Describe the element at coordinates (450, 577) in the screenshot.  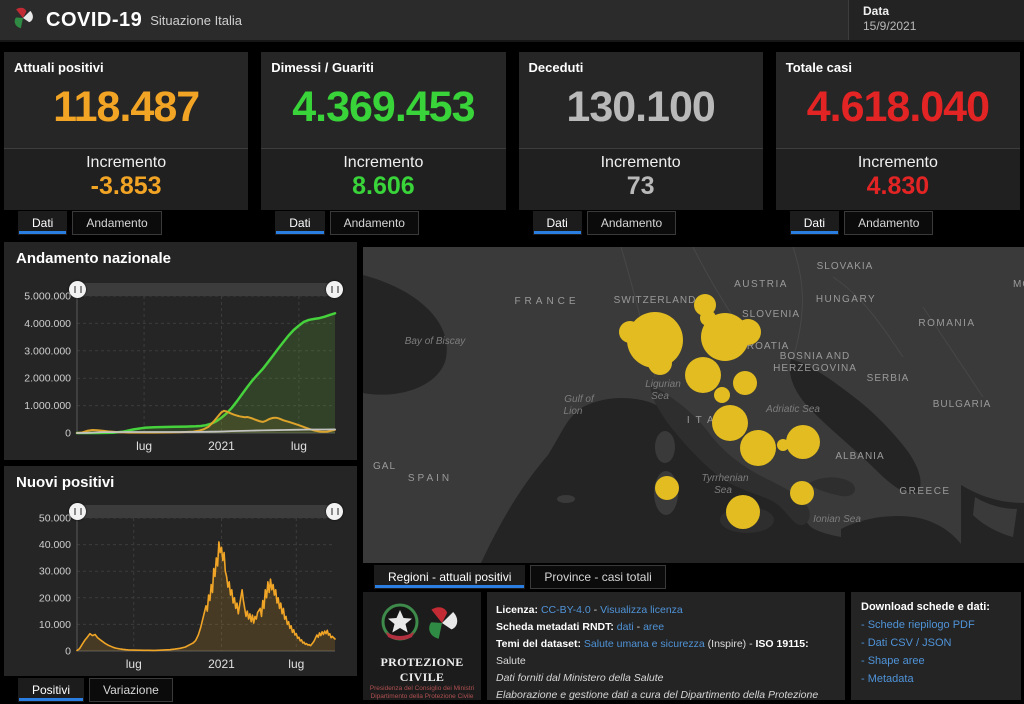
I see `map-tab-regioni: Regioni - attuali positivi` at that location.